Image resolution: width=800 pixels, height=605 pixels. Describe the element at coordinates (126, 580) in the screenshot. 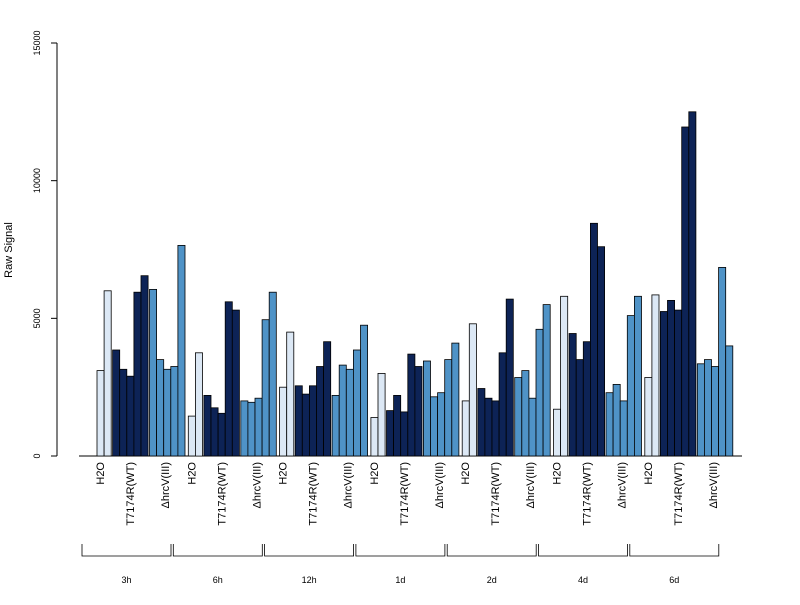

I see `time-label: 3h` at that location.